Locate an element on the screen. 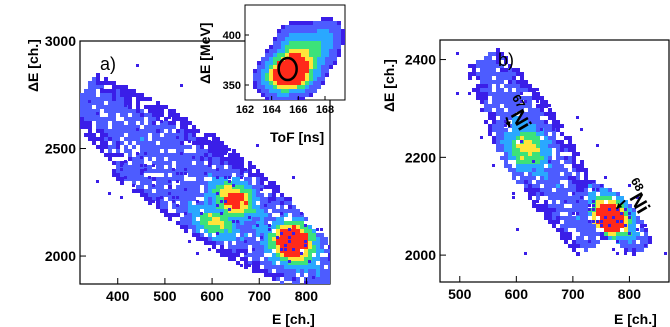 This screenshot has width=670, height=327. y-tick-label: 2000 is located at coordinates (60, 256).